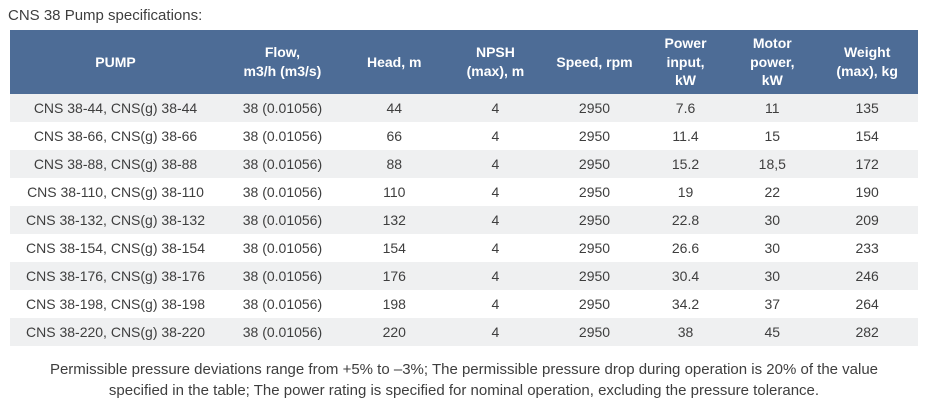 This screenshot has width=928, height=418. Describe the element at coordinates (282, 62) in the screenshot. I see `col-header-flow: Flow, m3/h (m3/s)` at that location.